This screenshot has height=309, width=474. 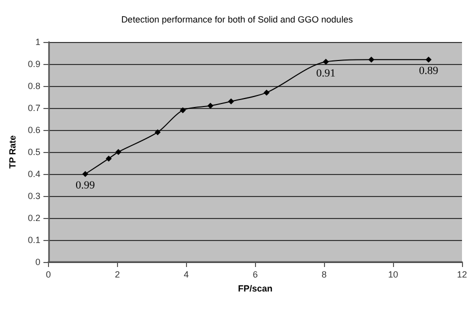 What do you see at coordinates (34, 196) in the screenshot?
I see `y-tick-label: 0.3` at bounding box center [34, 196].